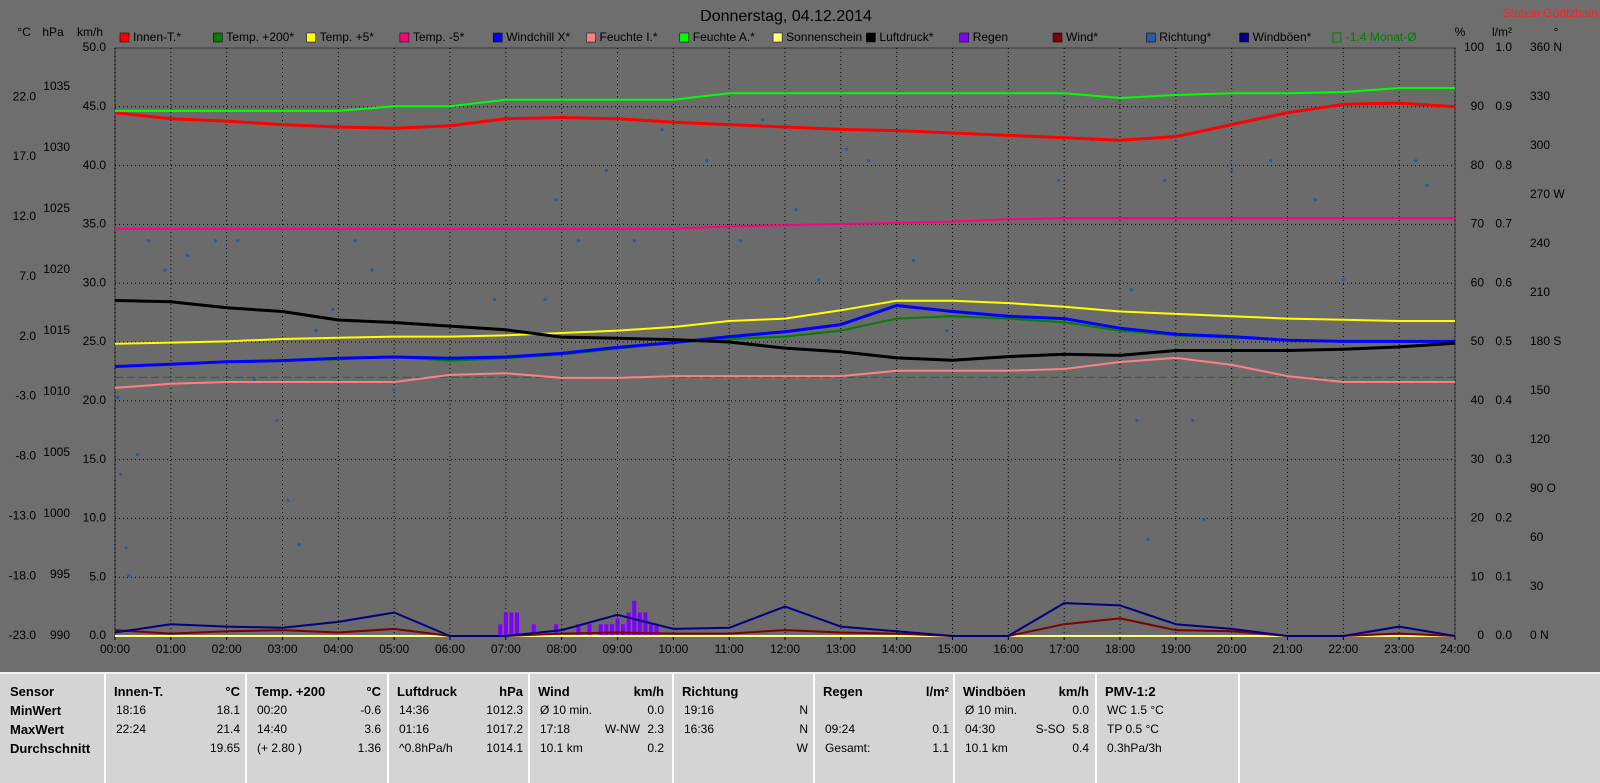 The image size is (1600, 783). Describe the element at coordinates (1130, 691) in the screenshot. I see `column-title: PMV-1:2` at that location.